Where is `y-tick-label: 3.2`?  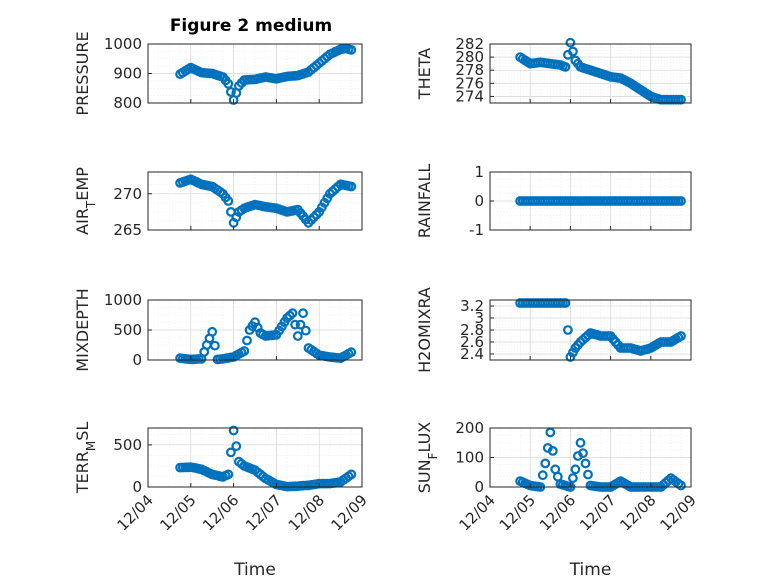
y-tick-label: 3.2 is located at coordinates (472, 306).